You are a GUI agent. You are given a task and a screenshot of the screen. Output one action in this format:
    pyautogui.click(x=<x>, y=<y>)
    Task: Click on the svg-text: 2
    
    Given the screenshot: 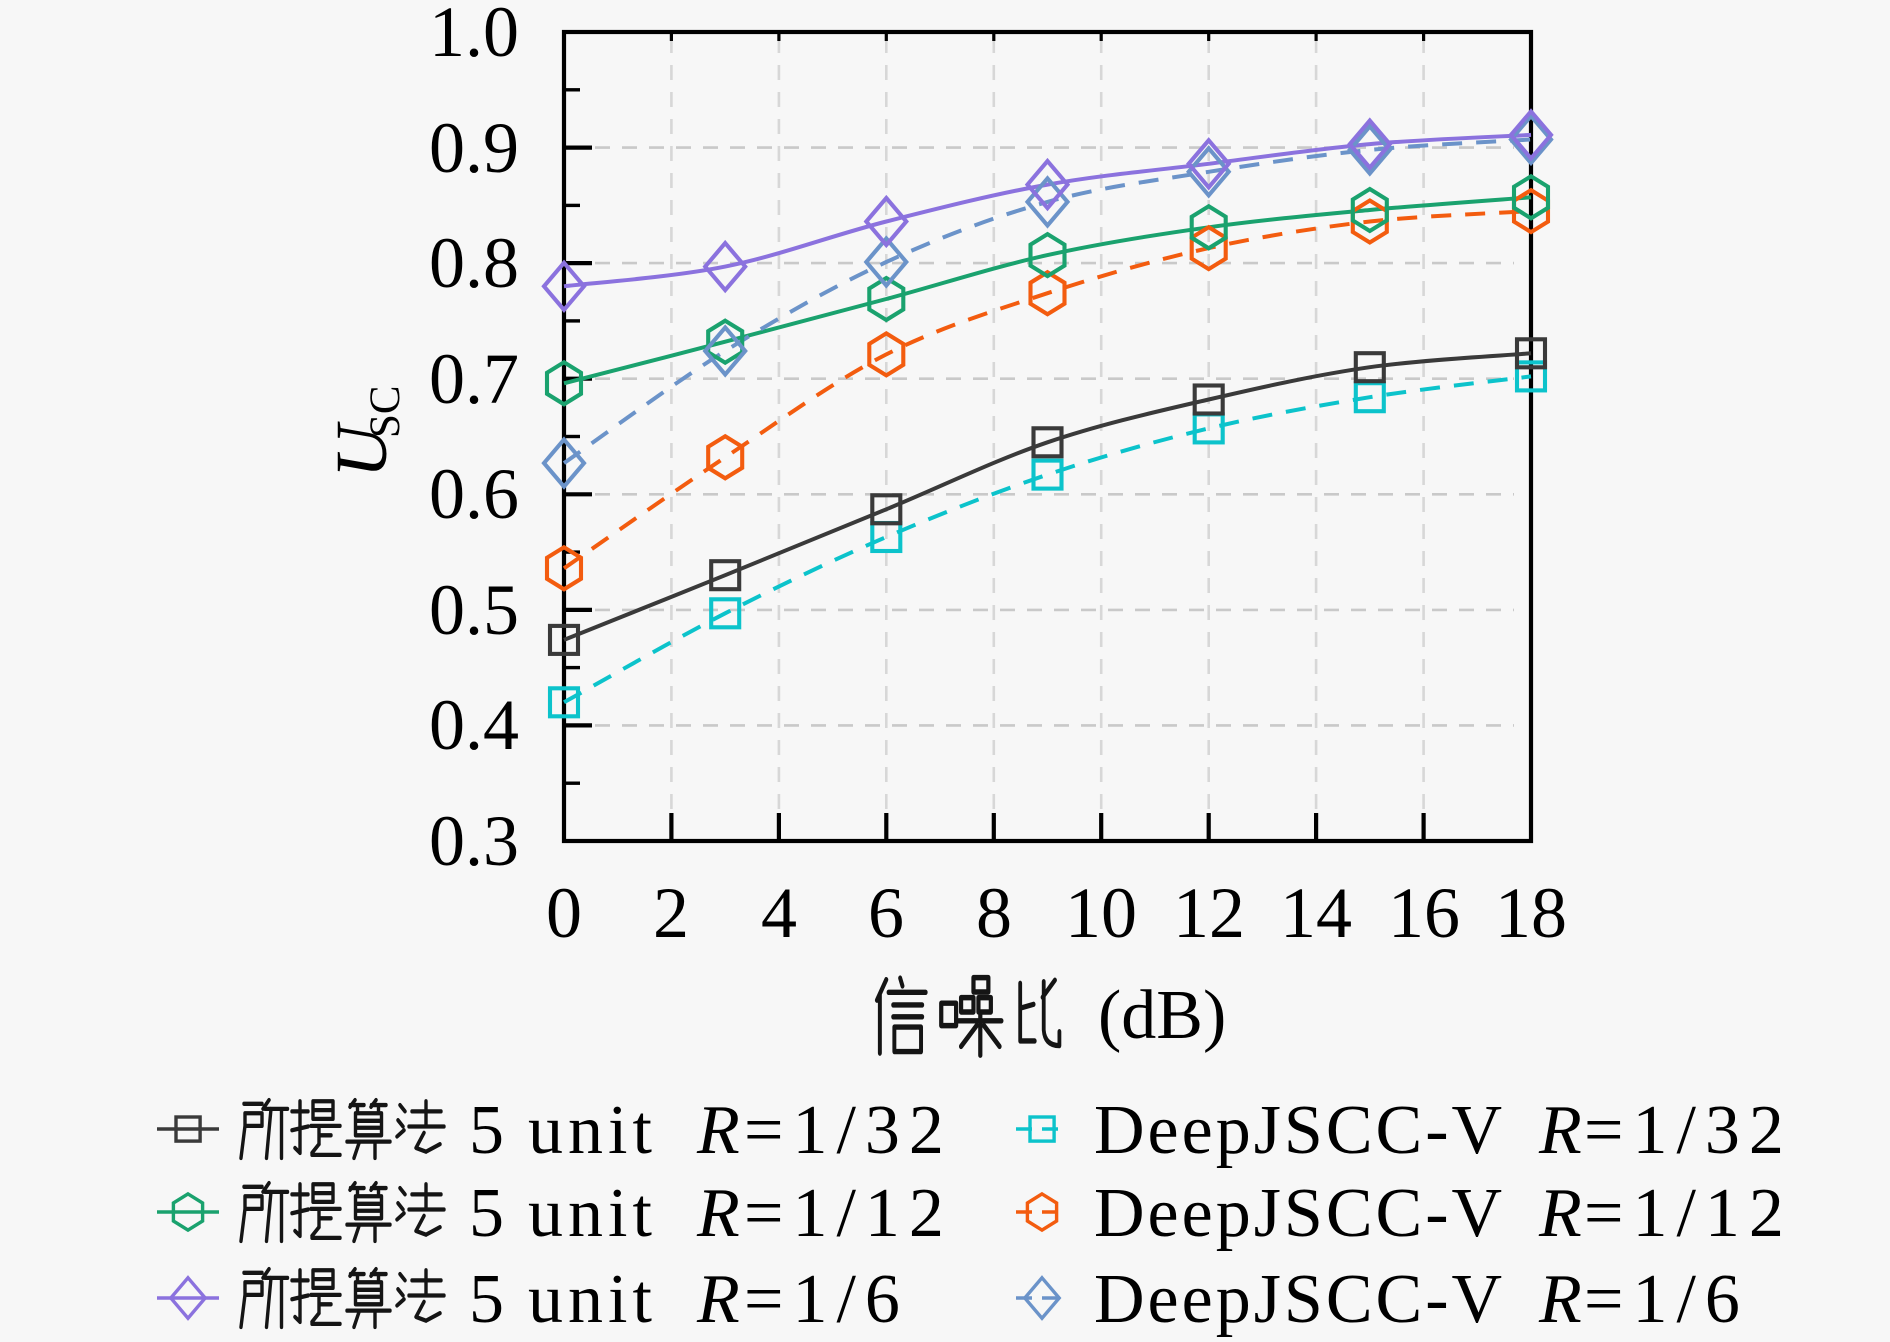 What is the action you would take?
    pyautogui.click(x=671, y=913)
    